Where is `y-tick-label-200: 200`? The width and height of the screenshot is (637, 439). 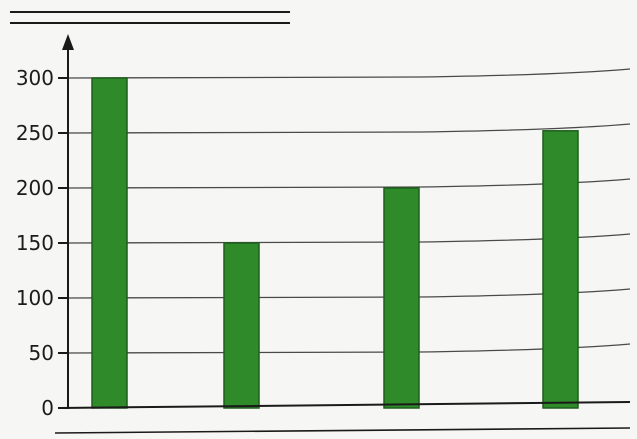 y-tick-label-200: 200 is located at coordinates (35, 188).